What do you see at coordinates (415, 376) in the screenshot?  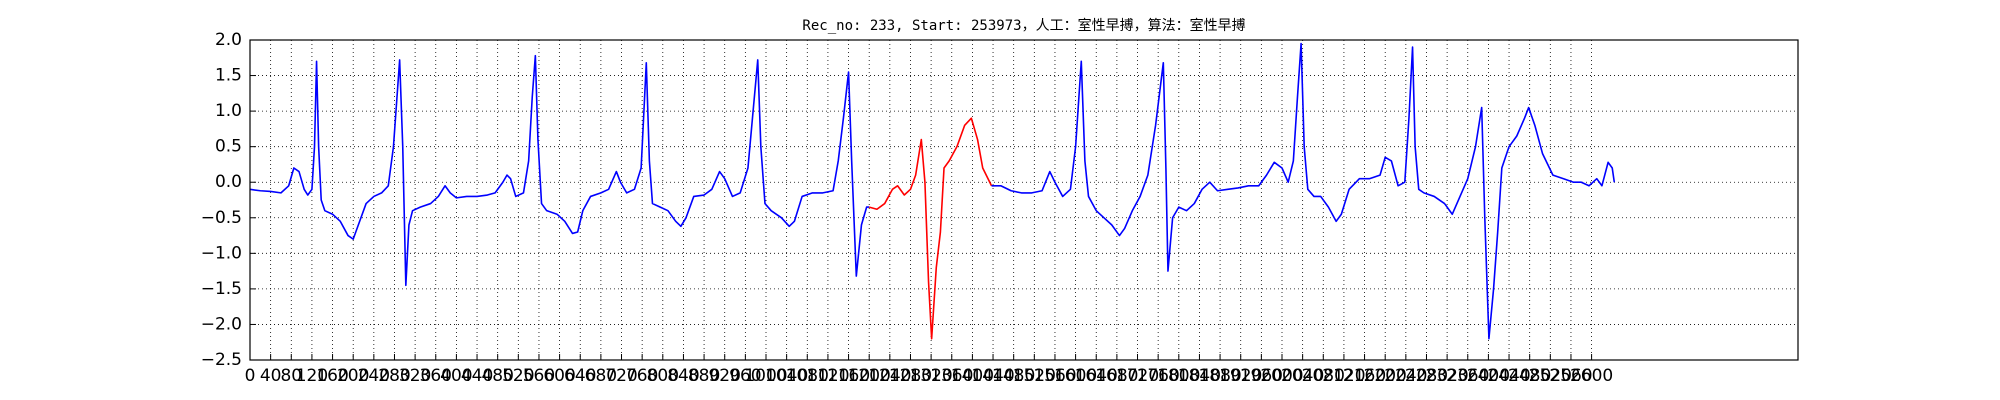 I see `x-tick-label: 320` at bounding box center [415, 376].